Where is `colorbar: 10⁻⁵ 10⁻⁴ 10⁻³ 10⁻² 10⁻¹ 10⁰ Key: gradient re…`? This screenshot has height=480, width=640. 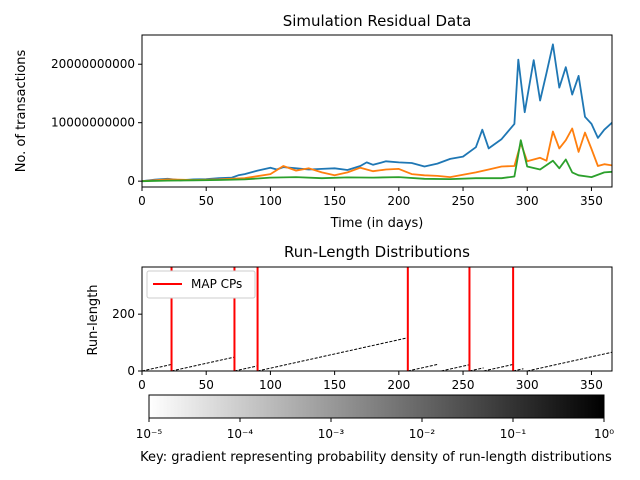
colorbar: 10⁻⁵ 10⁻⁴ 10⁻³ 10⁻² 10⁻¹ 10⁰ Key: gradient re… is located at coordinates (375, 429).